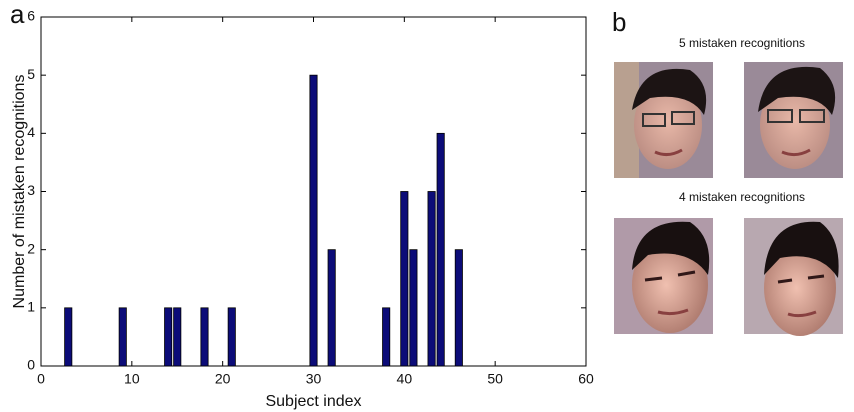  What do you see at coordinates (17, 14) in the screenshot?
I see `panel-label: a` at bounding box center [17, 14].